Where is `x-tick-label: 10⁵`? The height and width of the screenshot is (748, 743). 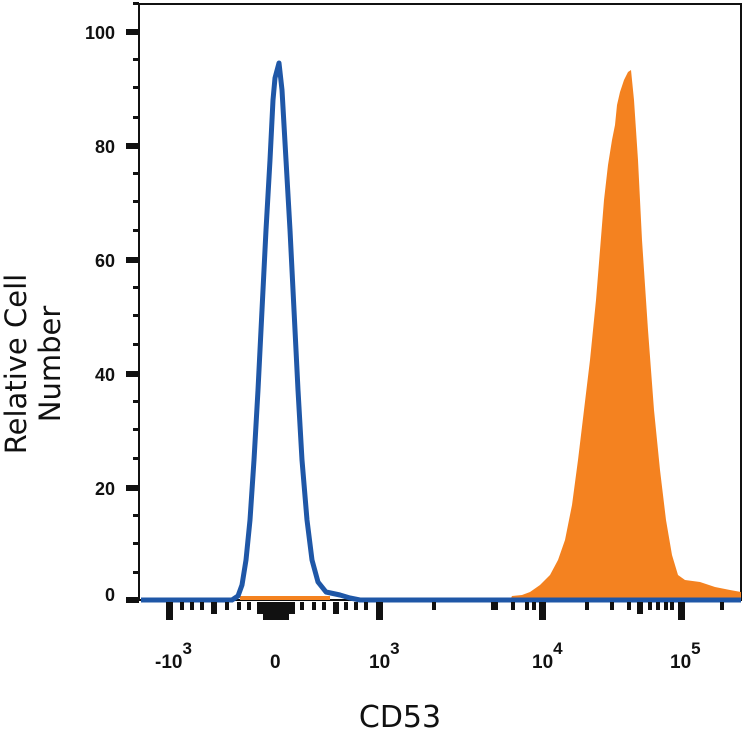 x-tick-label: 10⁵ is located at coordinates (685, 656).